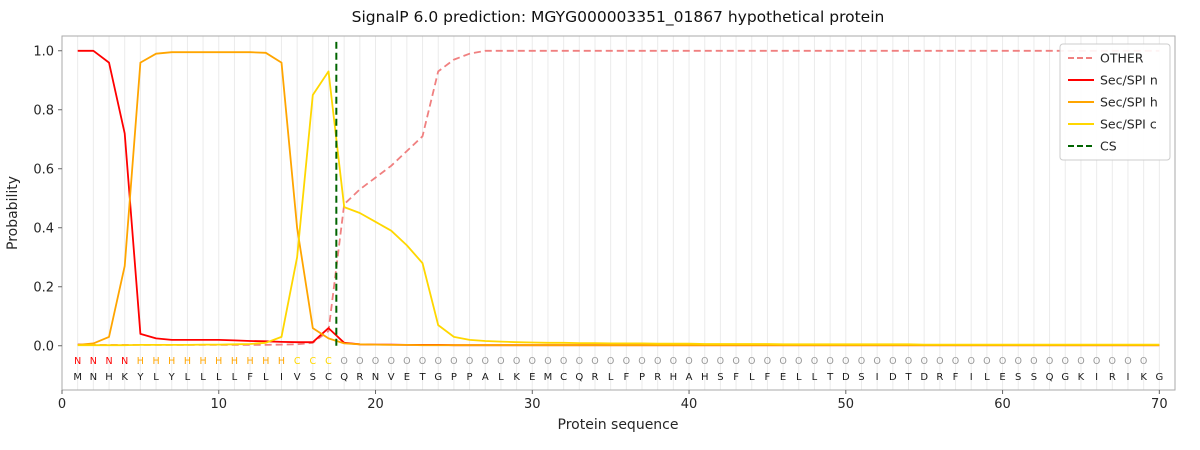  What do you see at coordinates (736, 377) in the screenshot?
I see `svg-text: F` at bounding box center [736, 377].